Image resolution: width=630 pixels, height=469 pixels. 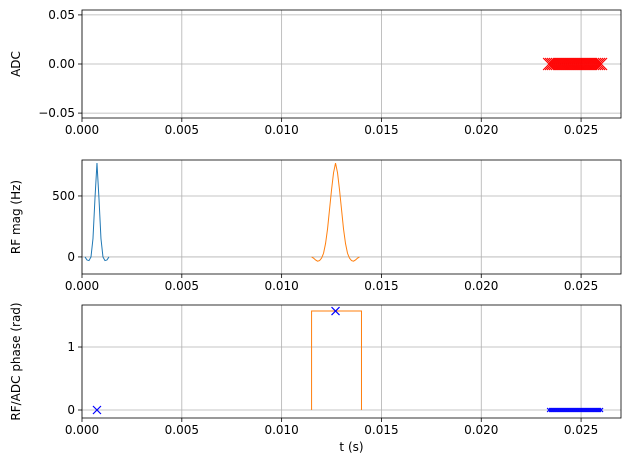 I want to click on y-axis-label: RF/ADC phase (rad), so click(x=16, y=361).